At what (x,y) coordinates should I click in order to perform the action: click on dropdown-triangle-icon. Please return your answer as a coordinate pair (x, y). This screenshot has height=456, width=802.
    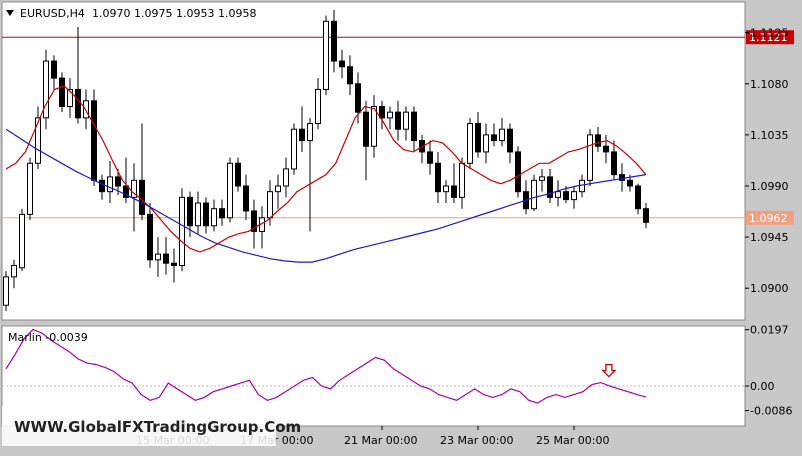
    Looking at the image, I should click on (10, 13).